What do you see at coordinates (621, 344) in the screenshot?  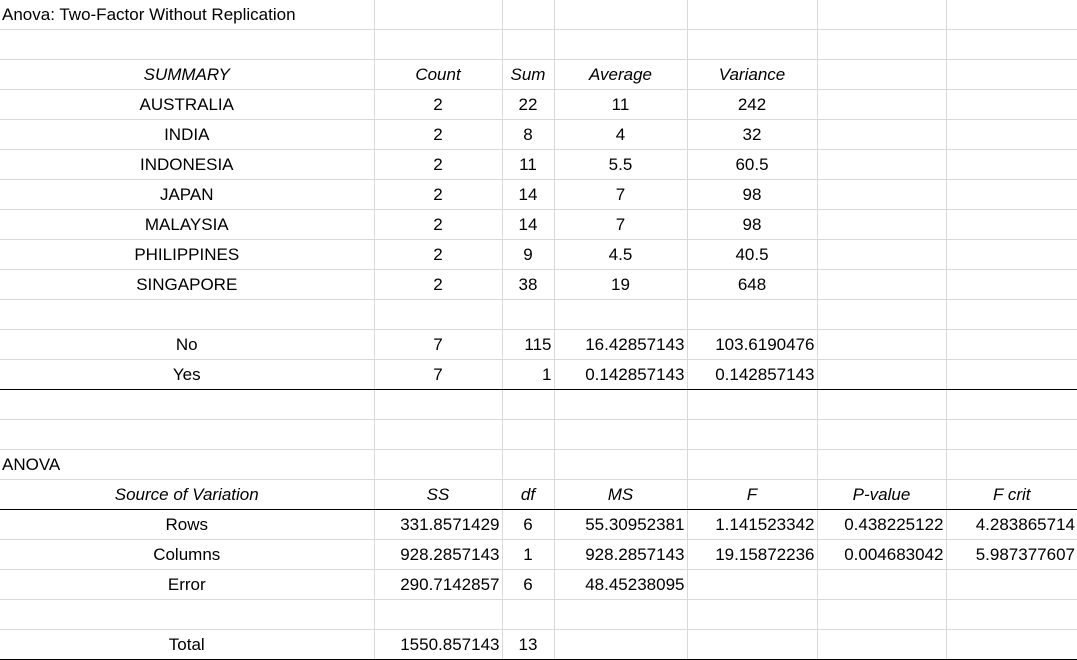 I see `summary-average: 16.42857143` at bounding box center [621, 344].